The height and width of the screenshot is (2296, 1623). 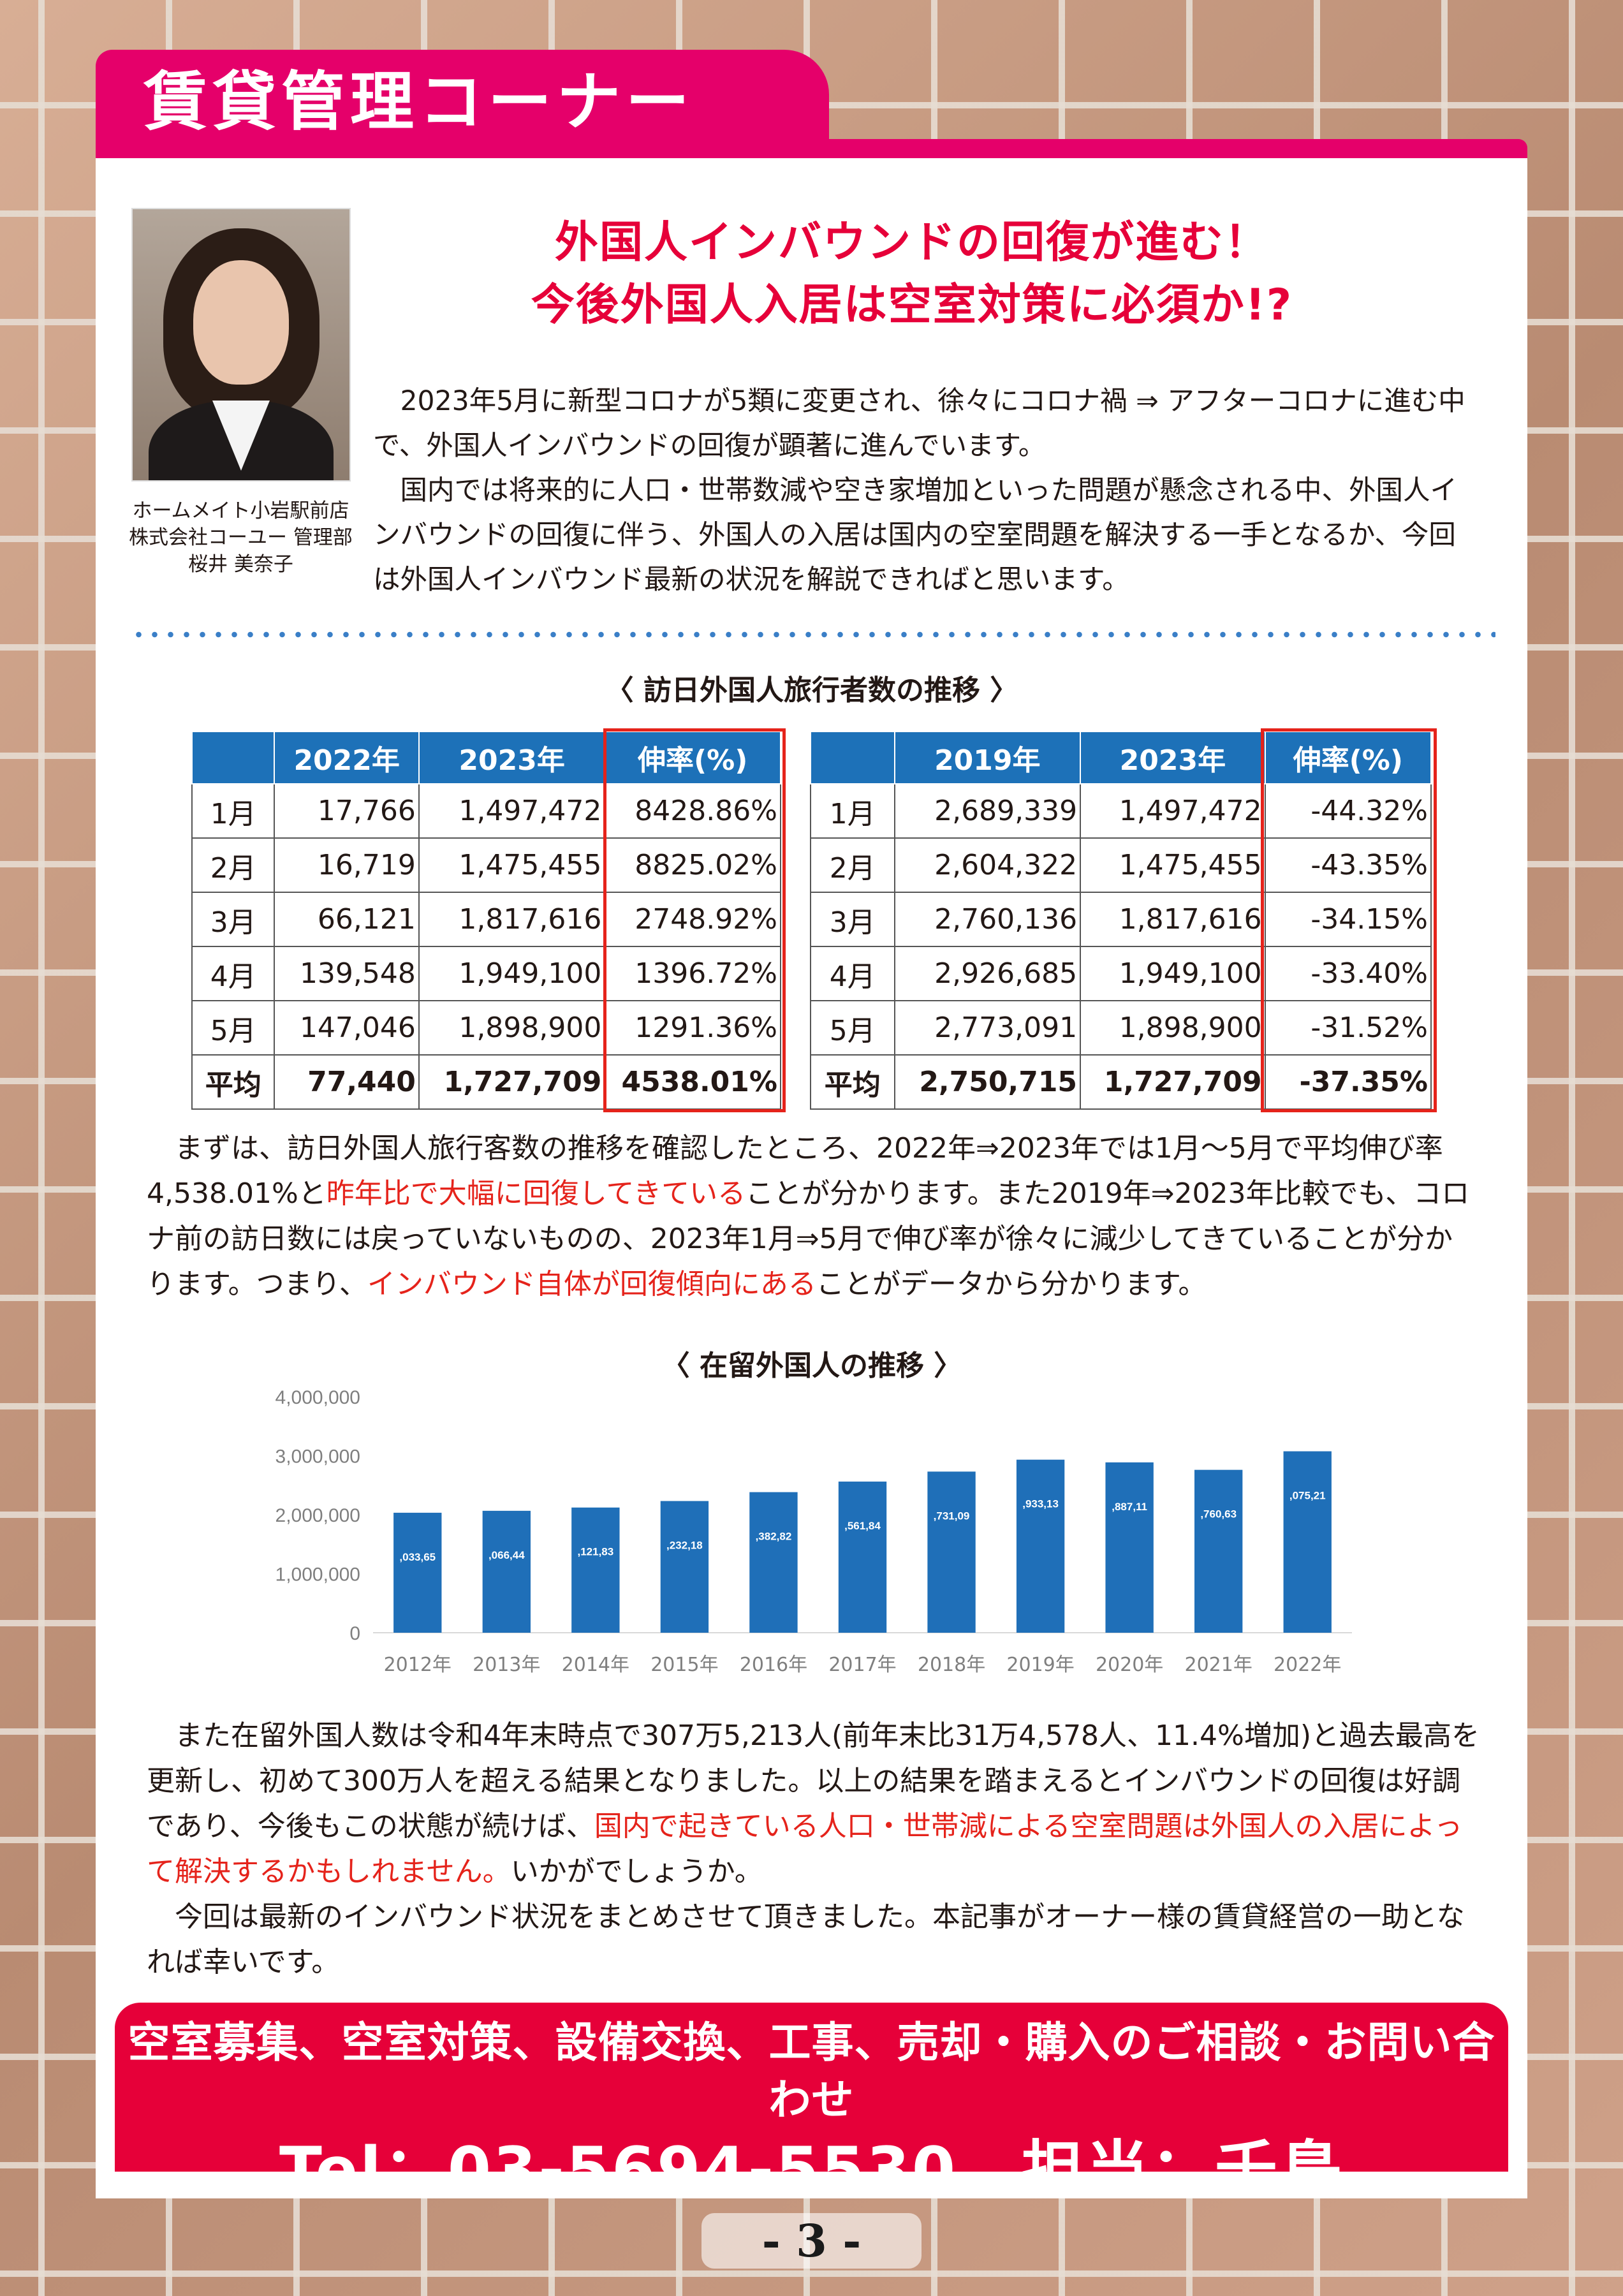 What do you see at coordinates (987, 919) in the screenshot?
I see `table-cell: 2,760,136` at bounding box center [987, 919].